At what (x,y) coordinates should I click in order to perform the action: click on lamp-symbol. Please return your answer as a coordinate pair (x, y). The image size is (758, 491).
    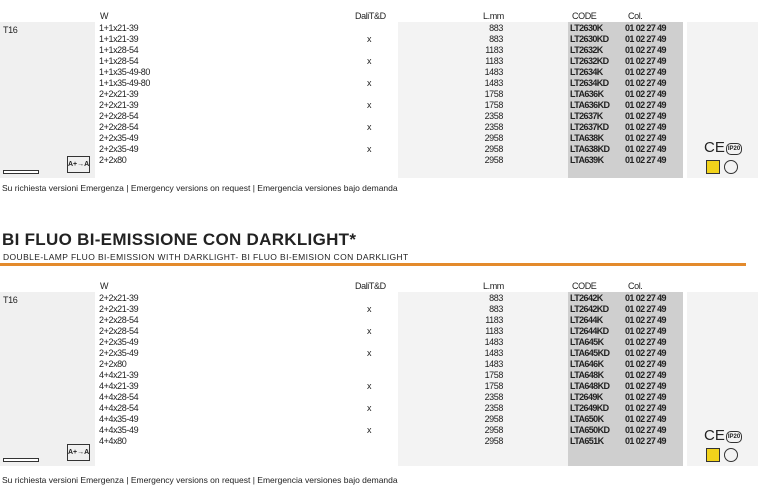
    Looking at the image, I should click on (21, 460).